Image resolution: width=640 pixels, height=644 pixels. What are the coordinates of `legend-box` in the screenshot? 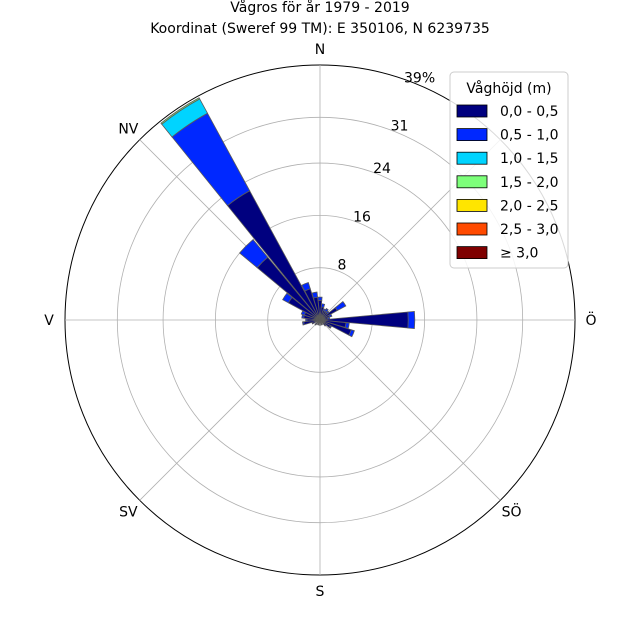 It's located at (509, 170).